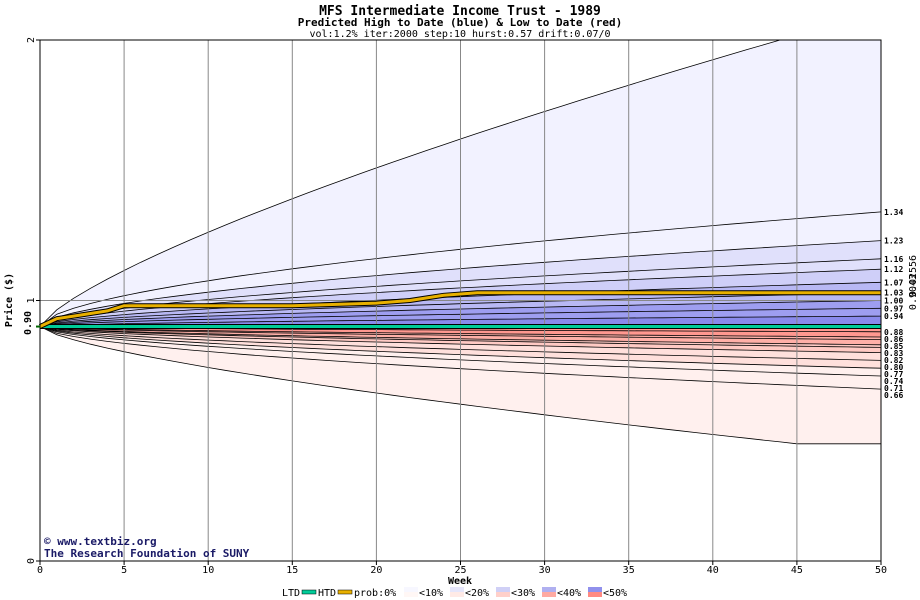 This screenshot has height=600, width=920. What do you see at coordinates (913, 292) in the screenshot?
I see `right-value-ltd: 0.9043` at bounding box center [913, 292].